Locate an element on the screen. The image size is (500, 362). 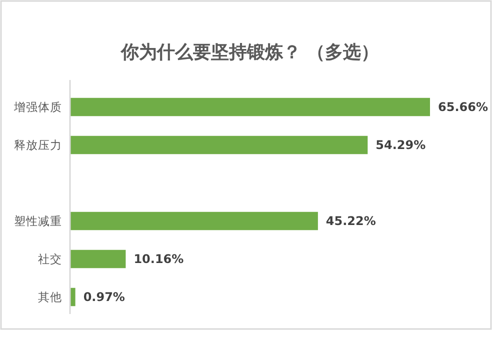
y-tick-label: 释放压力 is located at coordinates (38, 145).